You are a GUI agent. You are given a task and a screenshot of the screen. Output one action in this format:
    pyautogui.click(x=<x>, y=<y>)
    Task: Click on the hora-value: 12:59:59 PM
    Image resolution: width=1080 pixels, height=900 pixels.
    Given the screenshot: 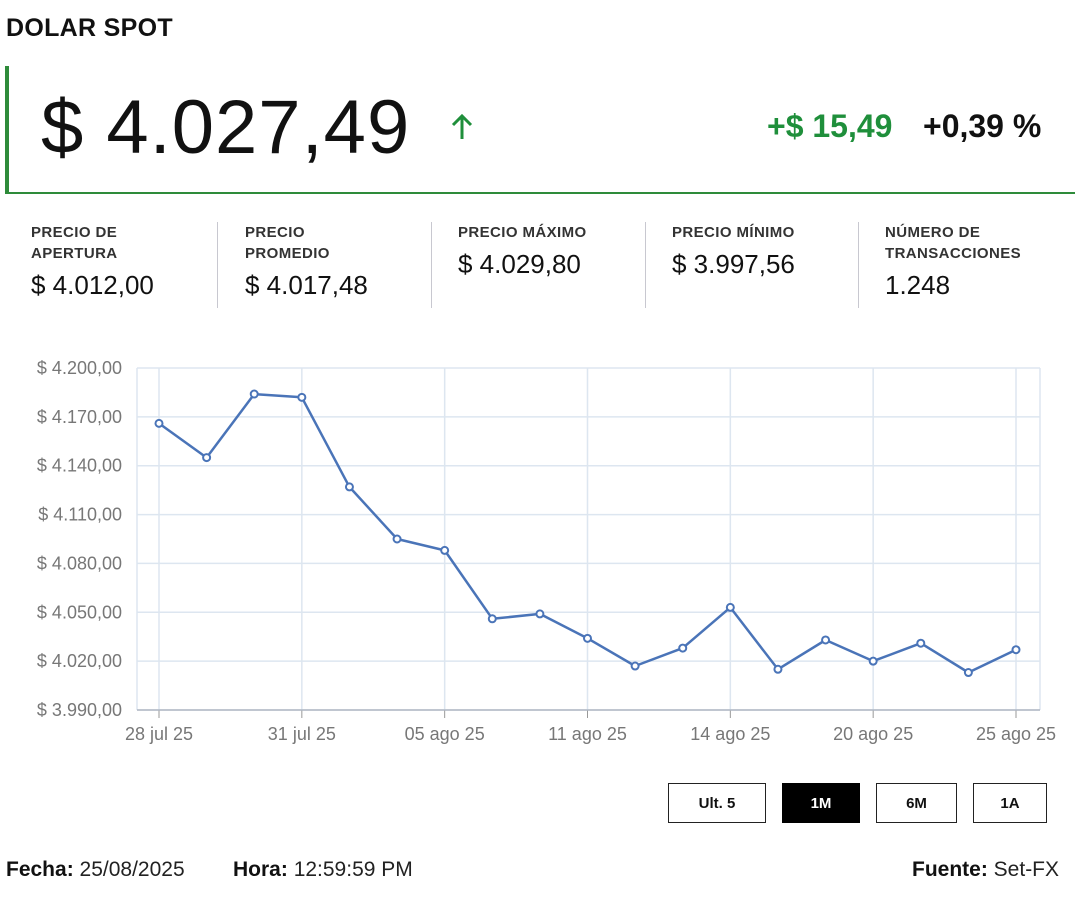 What is the action you would take?
    pyautogui.click(x=353, y=869)
    